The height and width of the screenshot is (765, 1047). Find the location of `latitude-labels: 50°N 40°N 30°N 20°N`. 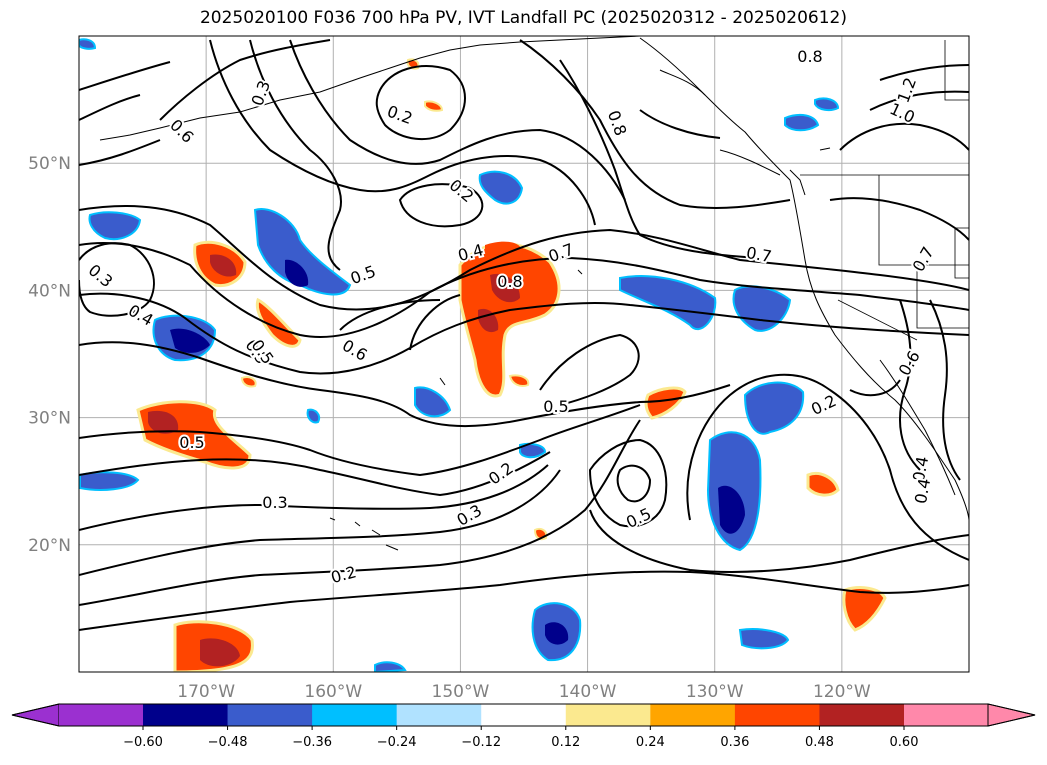

latitude-labels: 50°N 40°N 30°N 20°N is located at coordinates (49, 355).